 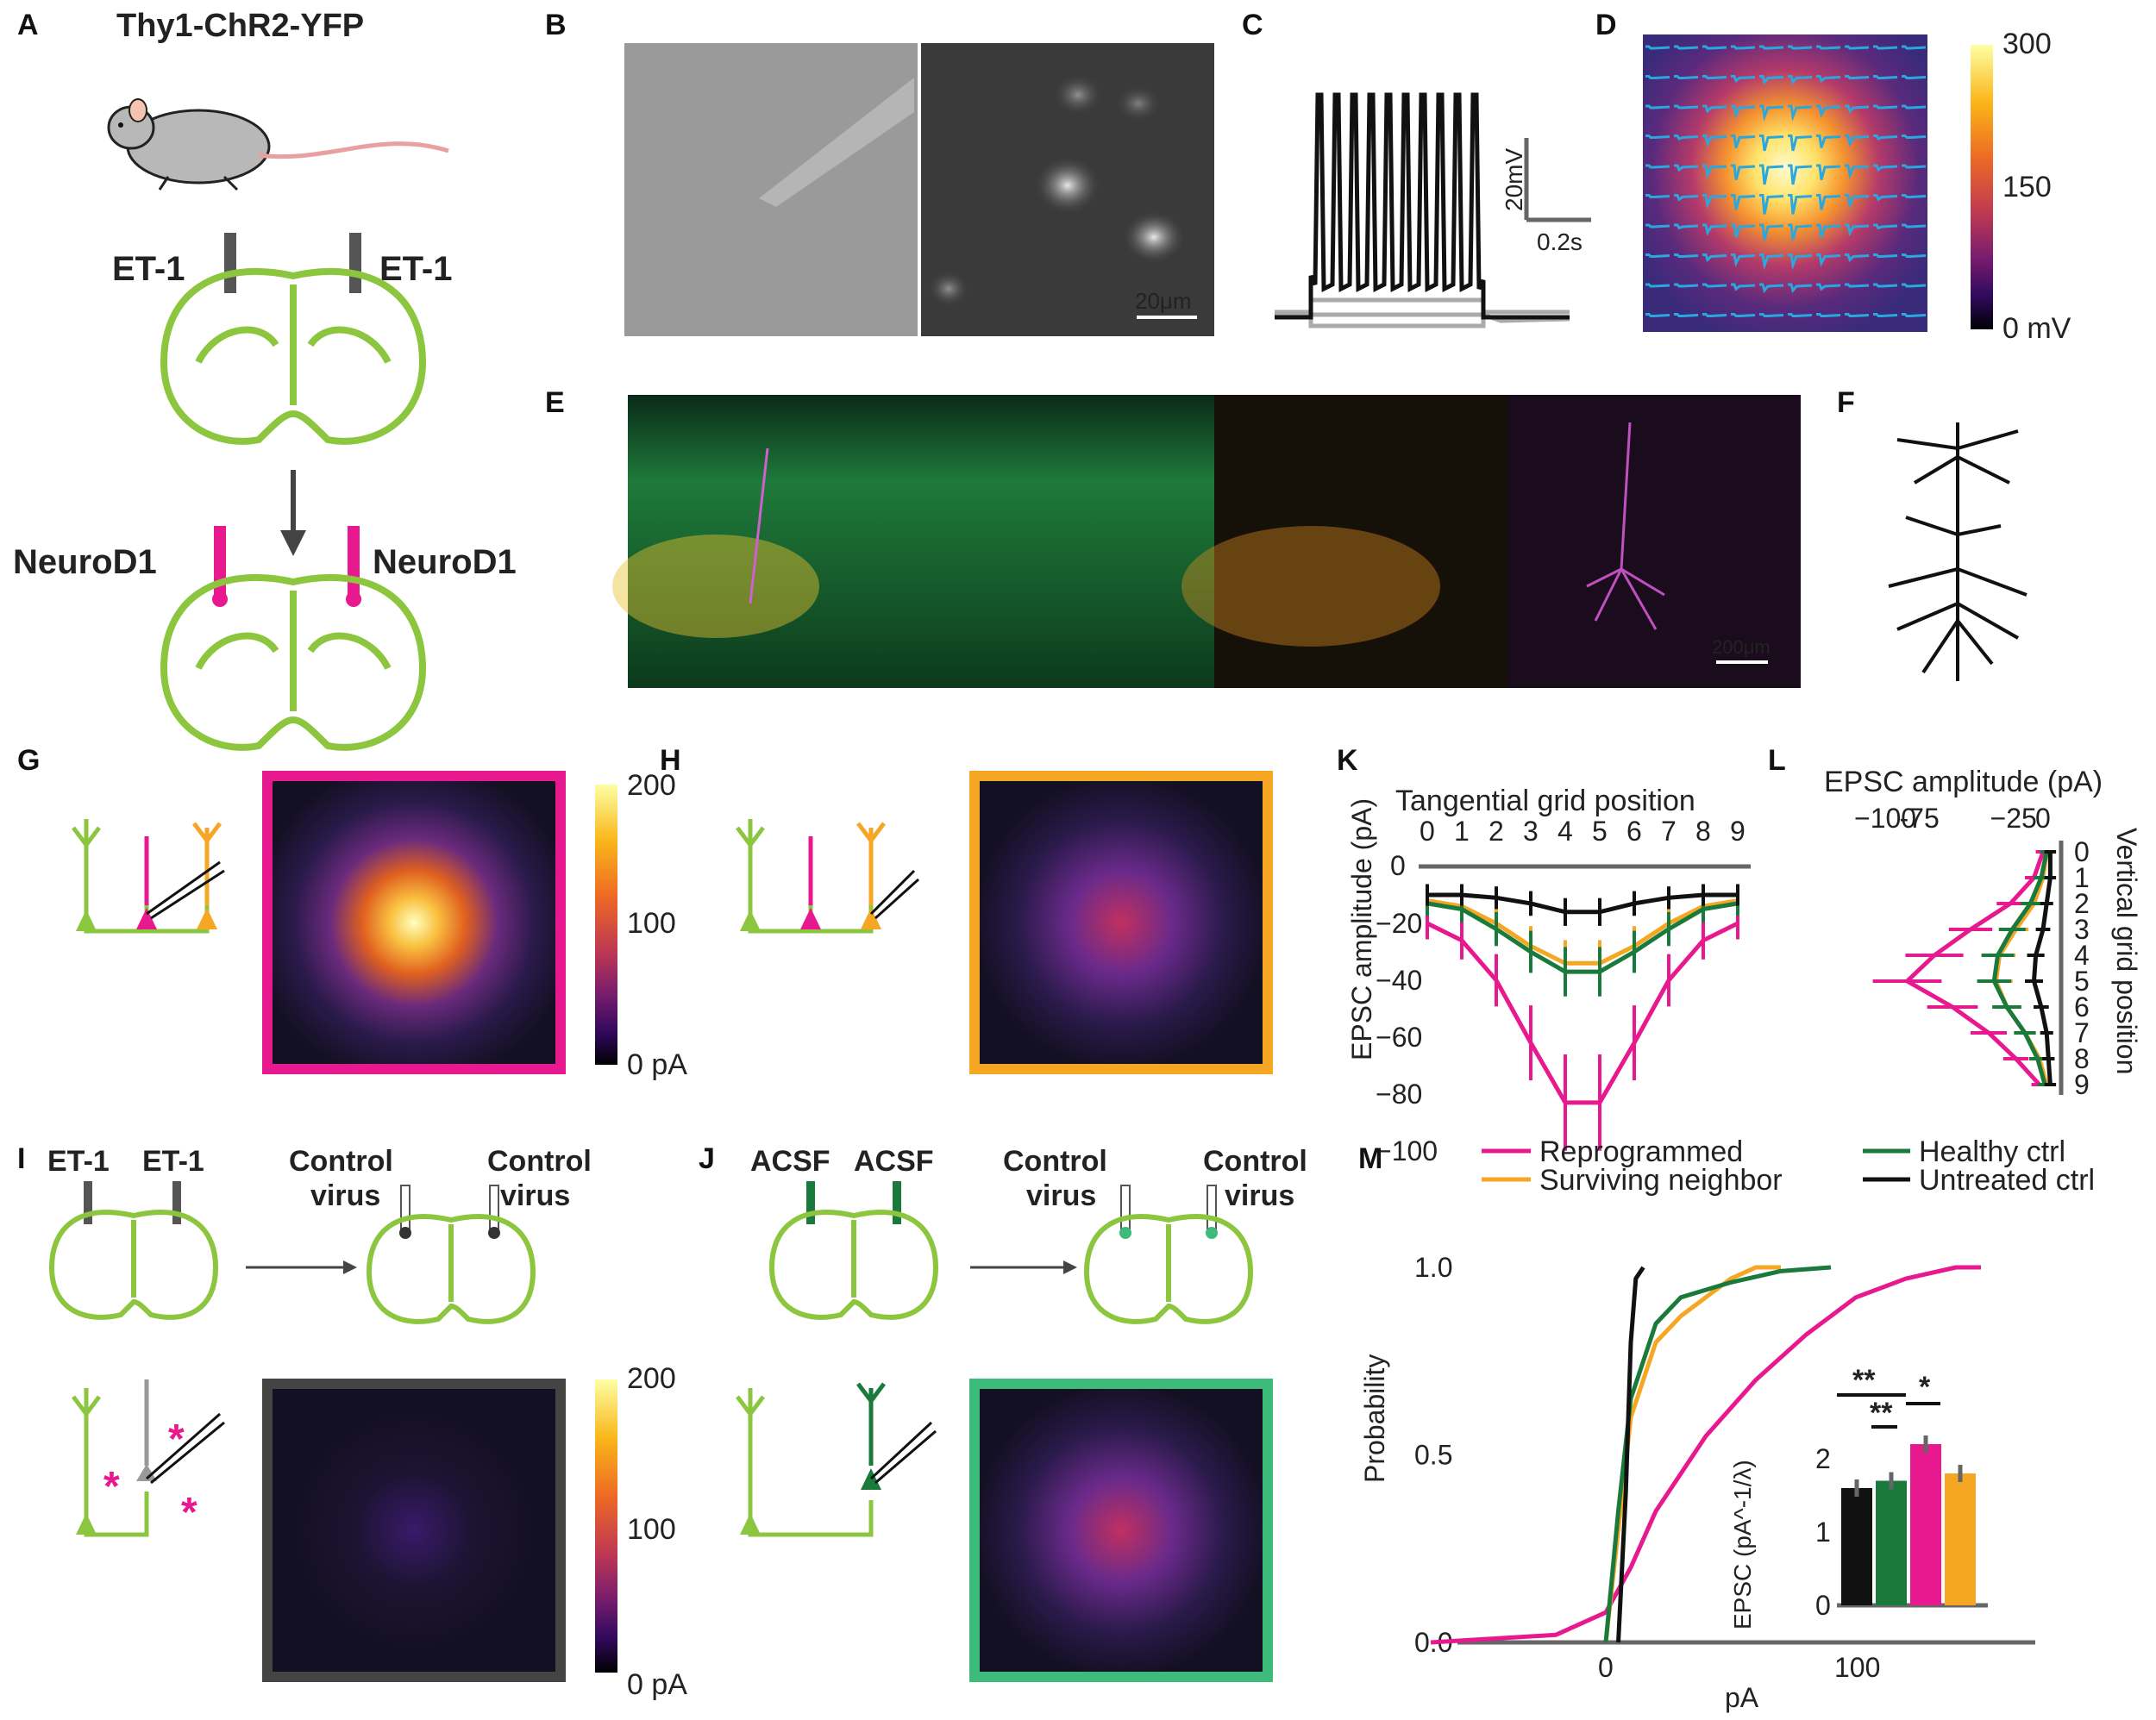 What do you see at coordinates (1630, 1454) in the screenshot?
I see `m-cdf-untreated-ctrl` at bounding box center [1630, 1454].